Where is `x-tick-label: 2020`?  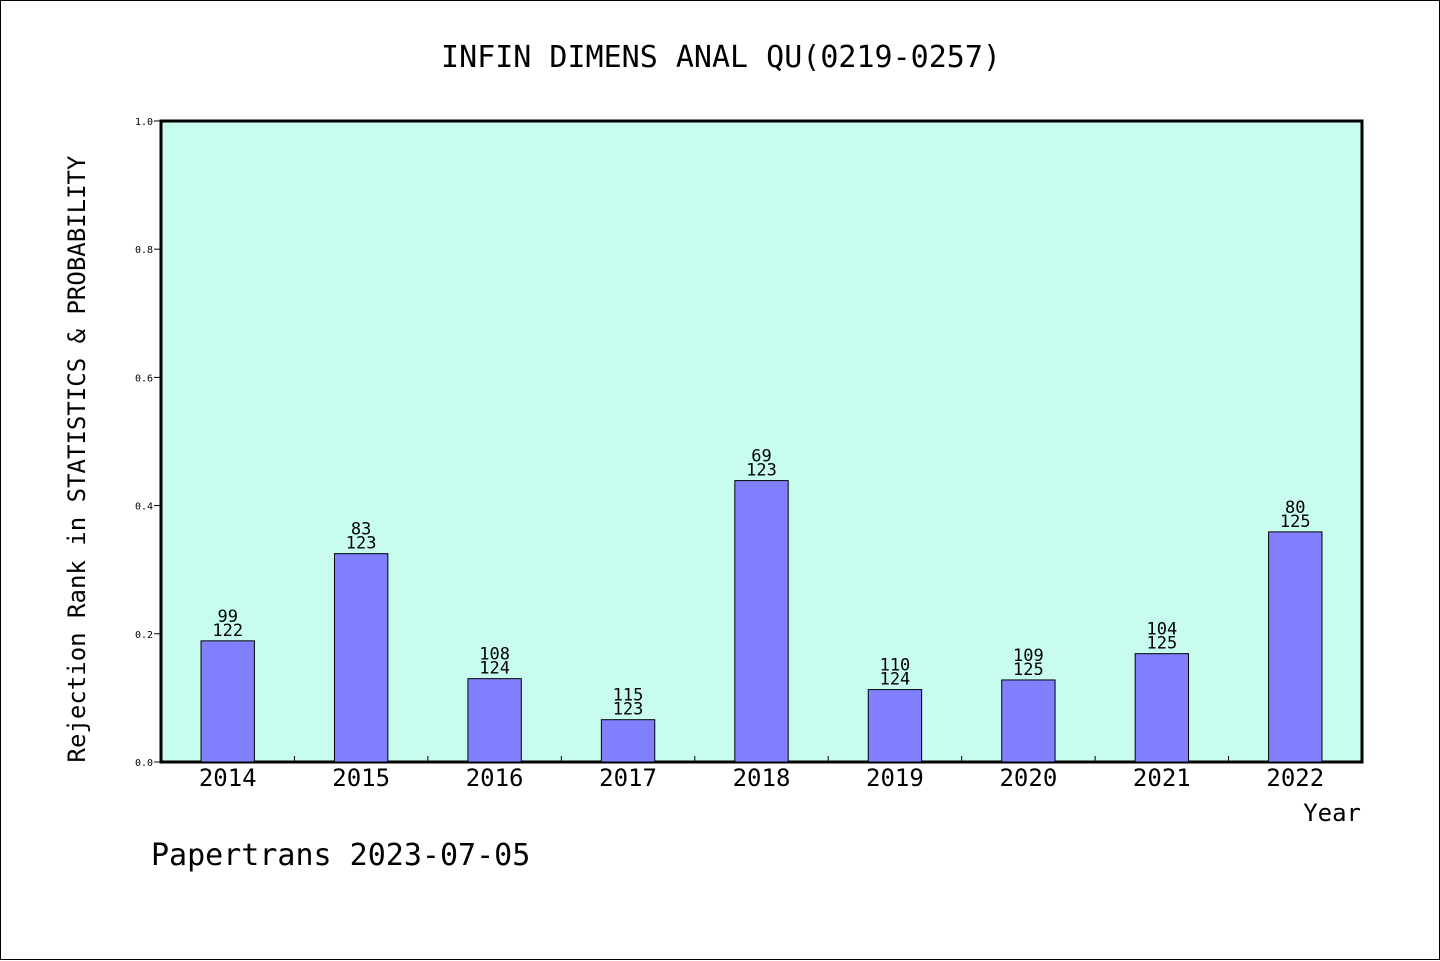
x-tick-label: 2020 is located at coordinates (1028, 778).